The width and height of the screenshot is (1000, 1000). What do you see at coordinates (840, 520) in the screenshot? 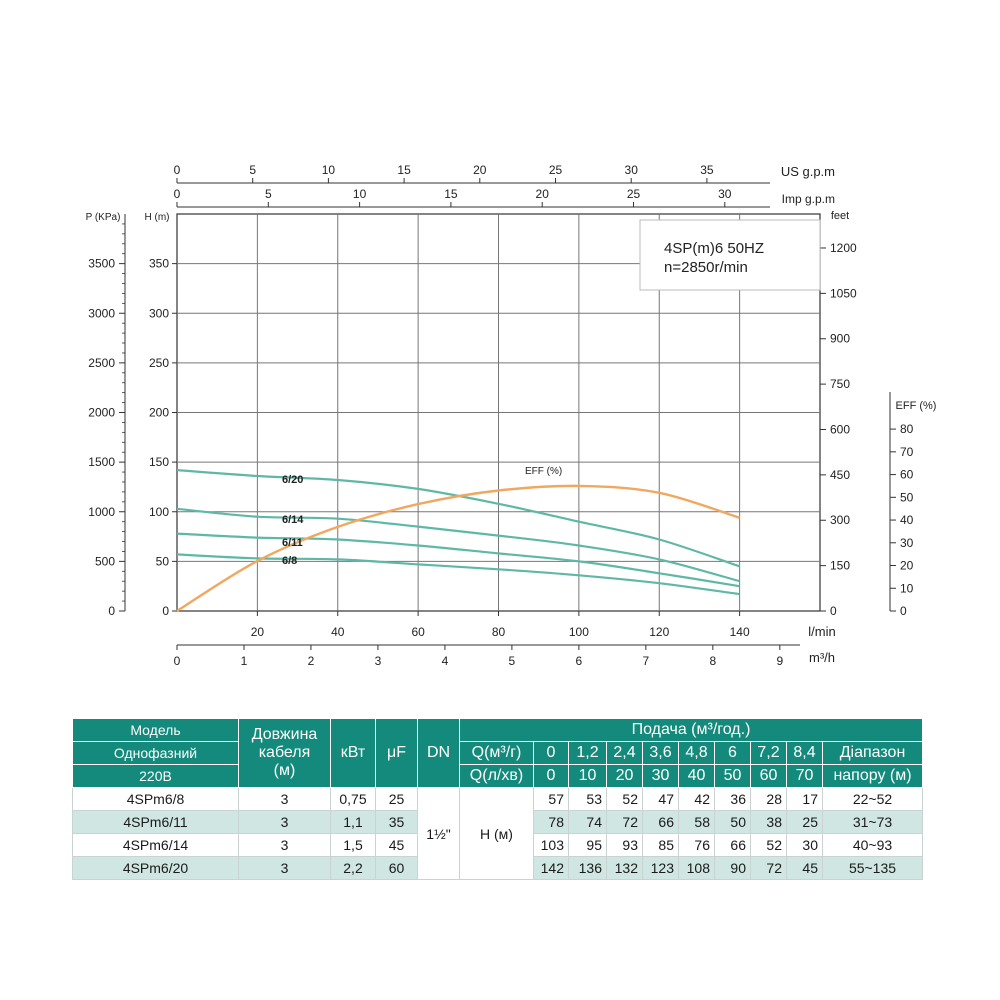
I see `feet-tick-label: 300` at bounding box center [840, 520].